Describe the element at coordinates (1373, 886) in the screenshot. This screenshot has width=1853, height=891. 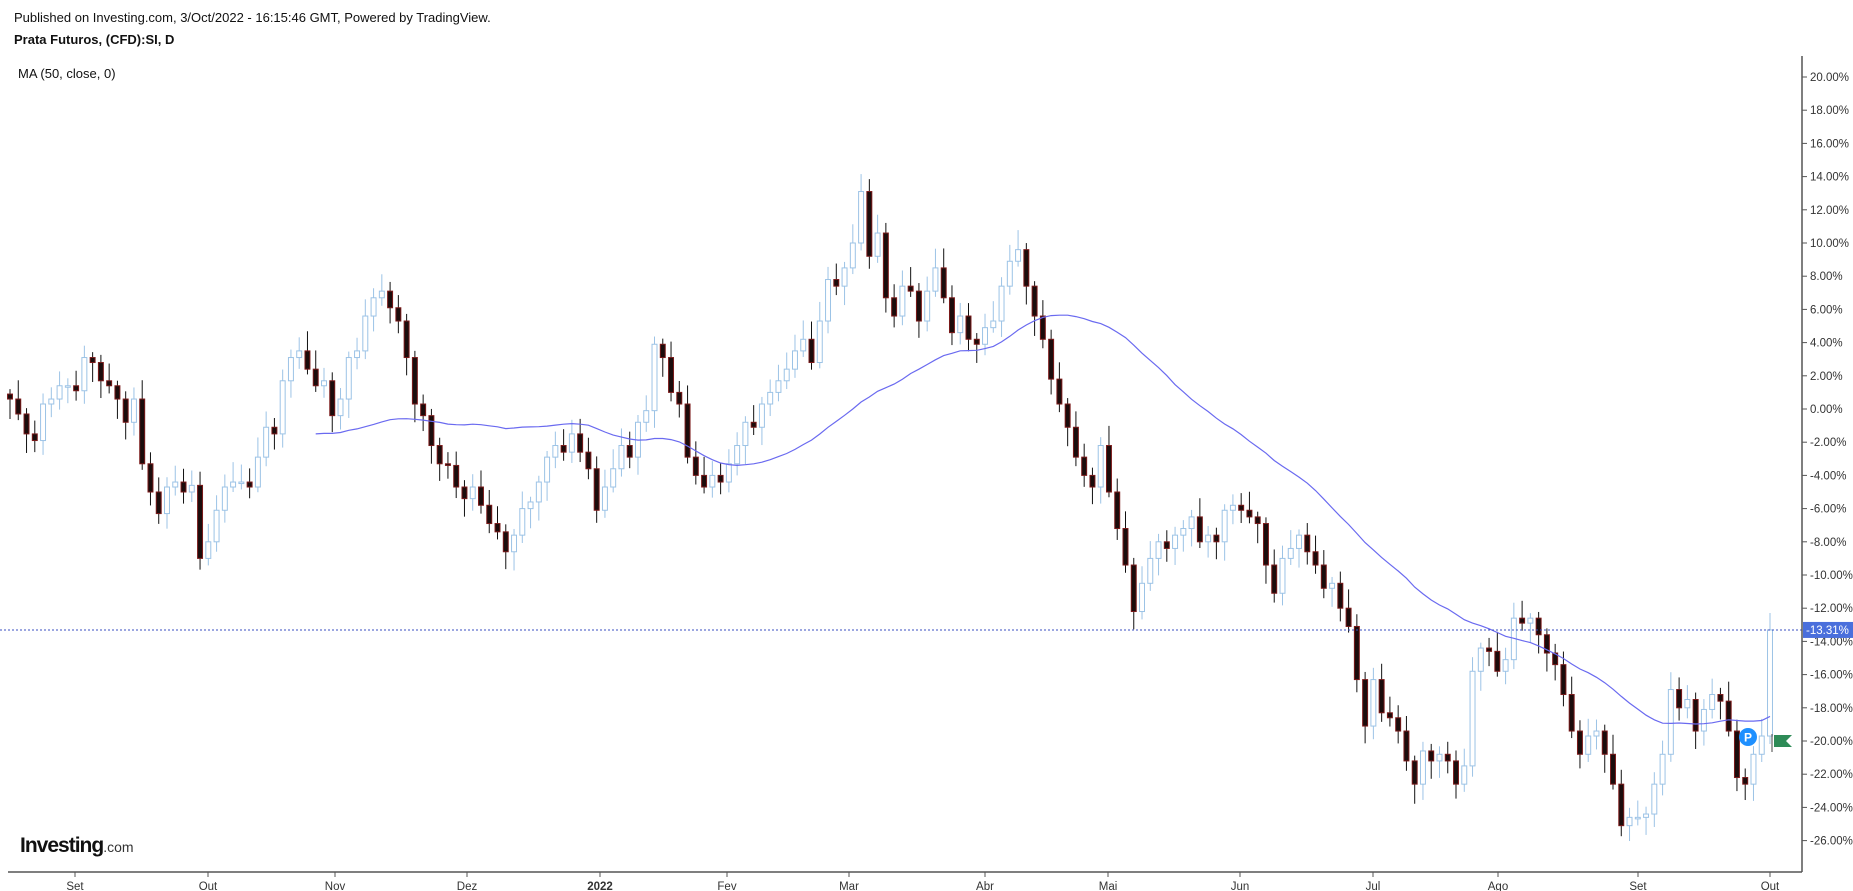
I see `x-tick-label: Jul` at that location.